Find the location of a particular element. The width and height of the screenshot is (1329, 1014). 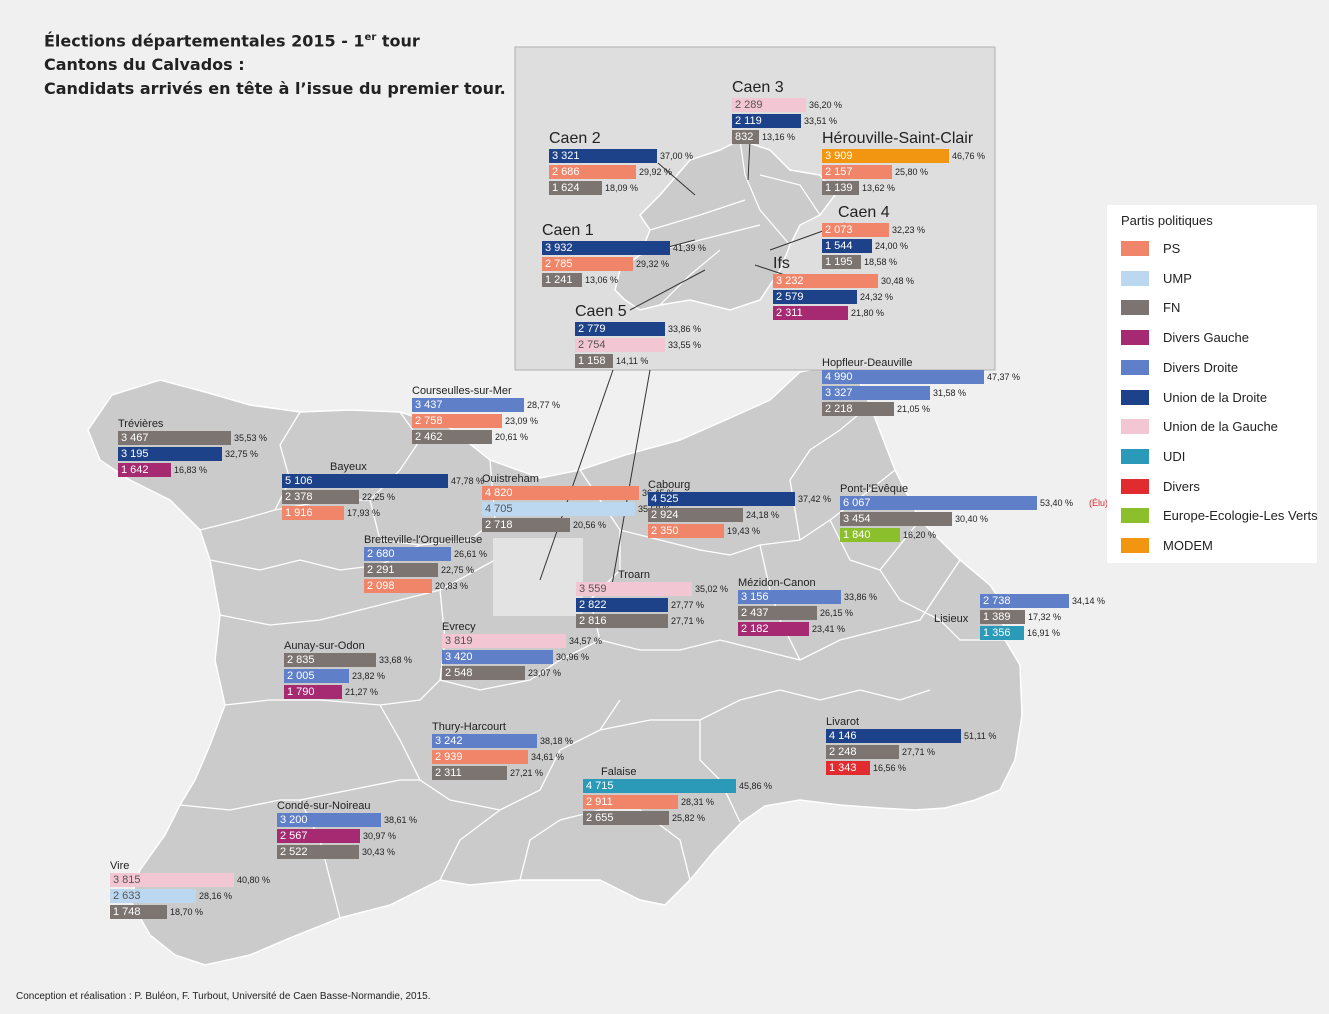

vote-percent: 25,80 % is located at coordinates (912, 172).